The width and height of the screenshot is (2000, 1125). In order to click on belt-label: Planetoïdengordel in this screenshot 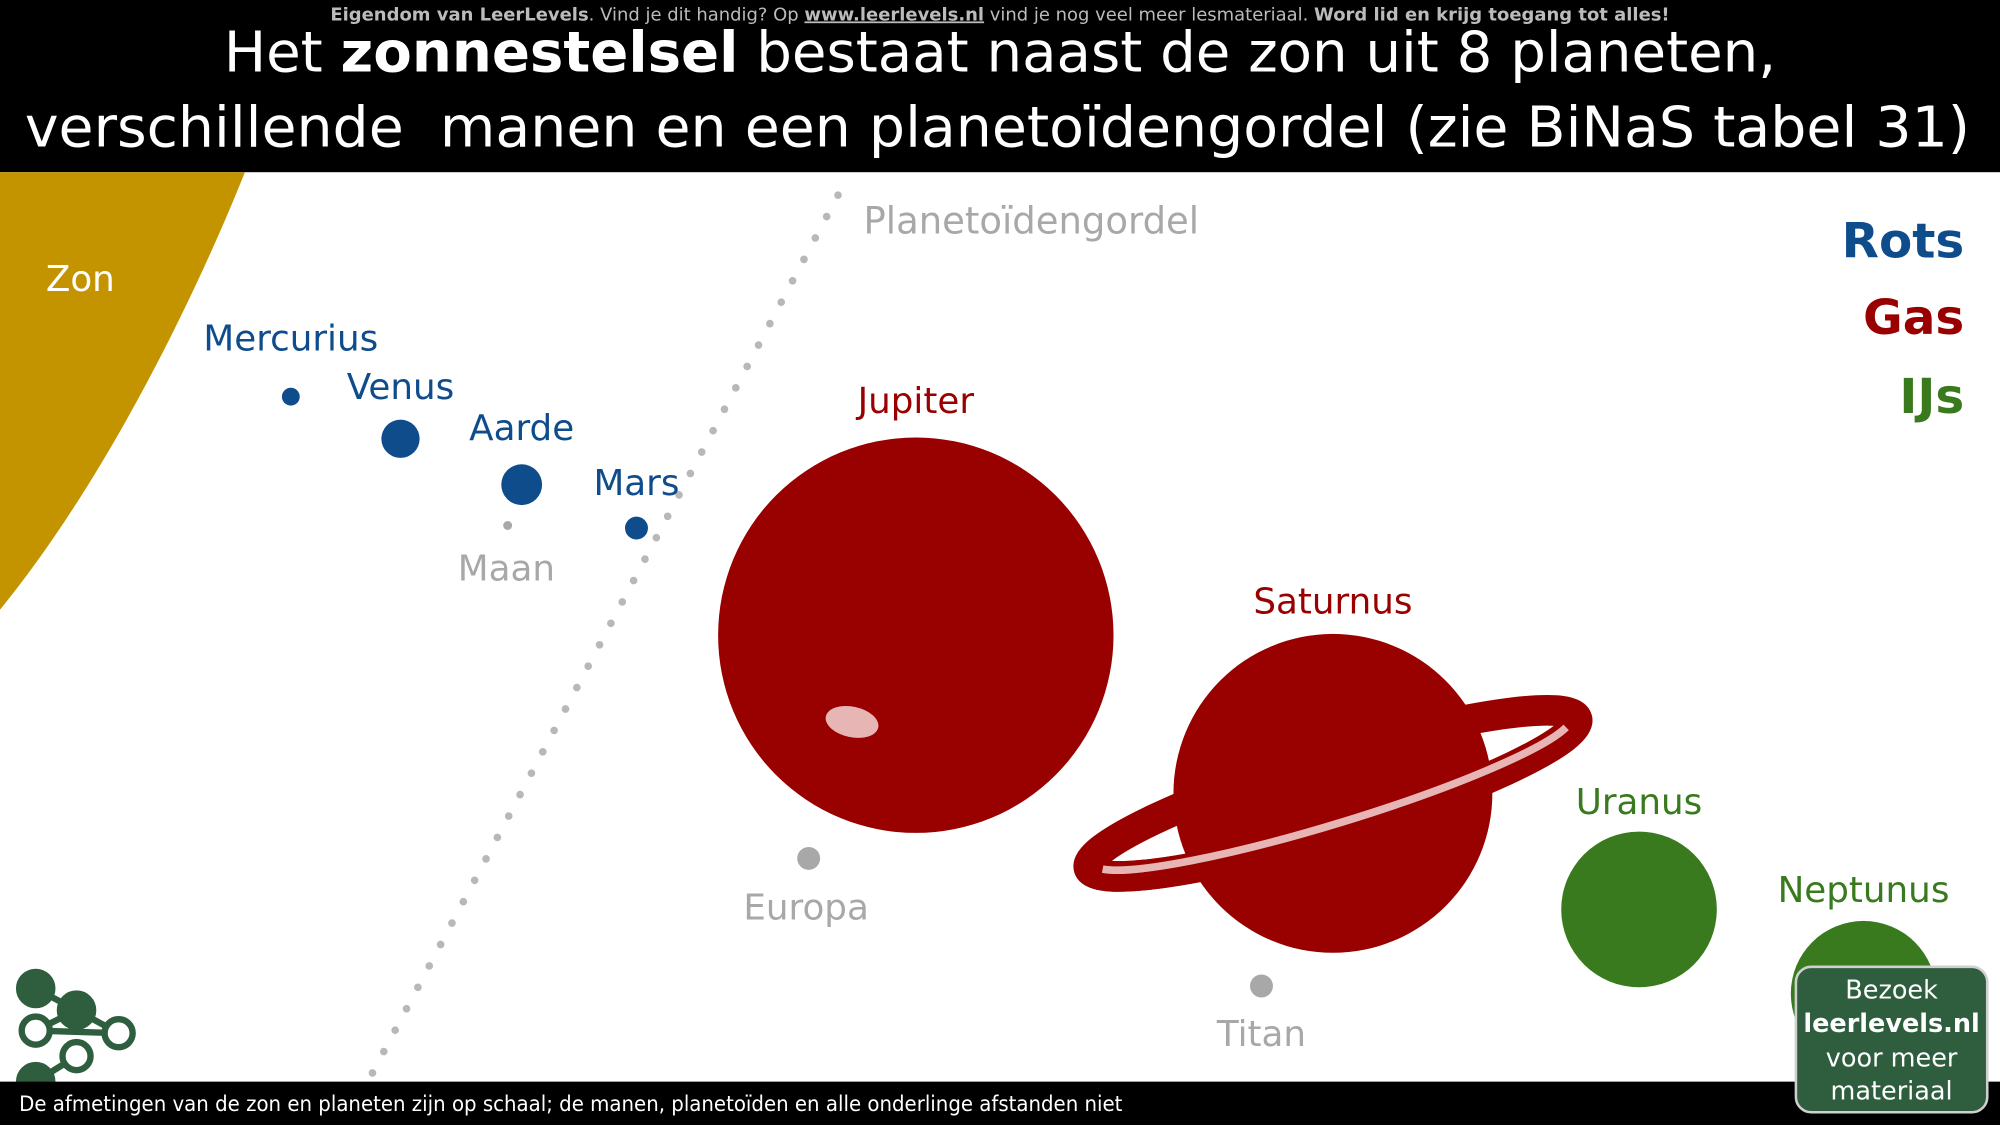, I will do `click(1032, 220)`.